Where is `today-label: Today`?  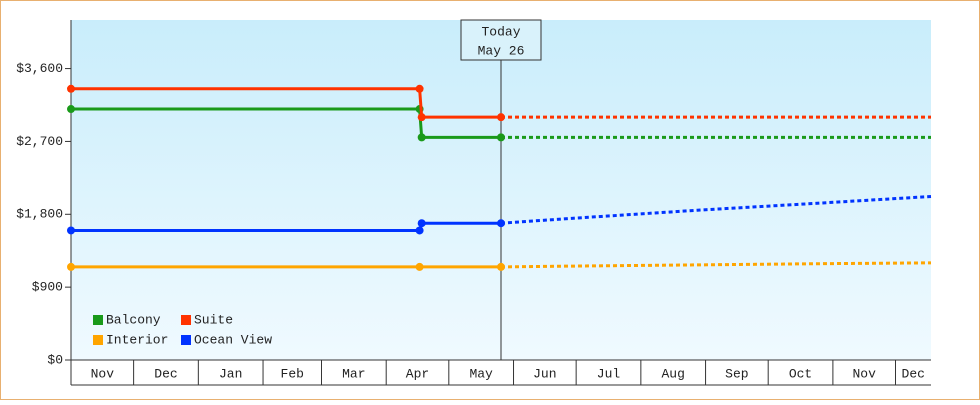 today-label: Today is located at coordinates (500, 31).